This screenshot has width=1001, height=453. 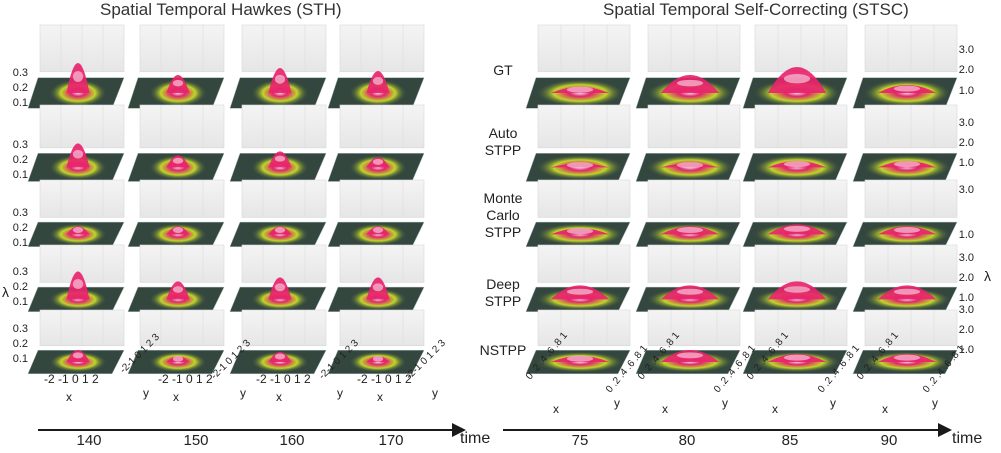 What do you see at coordinates (475, 438) in the screenshot?
I see `left-time-label: time` at bounding box center [475, 438].